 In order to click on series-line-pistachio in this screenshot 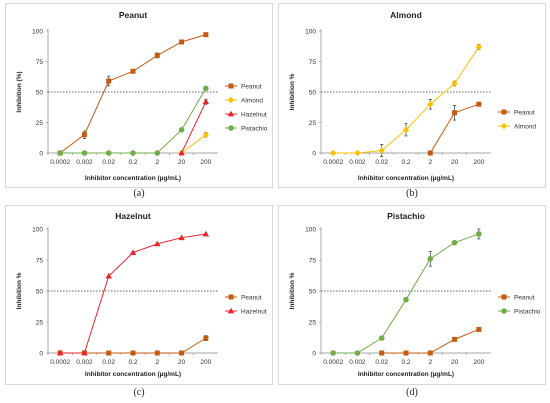, I will do `click(406, 293)`.